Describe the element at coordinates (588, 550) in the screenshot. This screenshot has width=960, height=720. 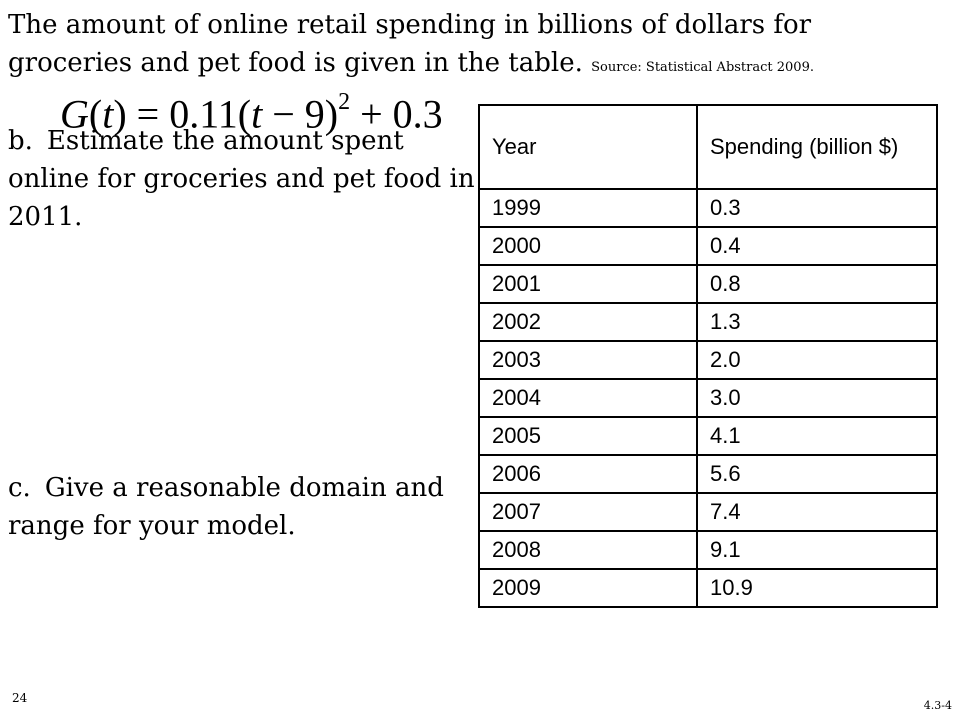
I see `cell-year: 2008` at that location.